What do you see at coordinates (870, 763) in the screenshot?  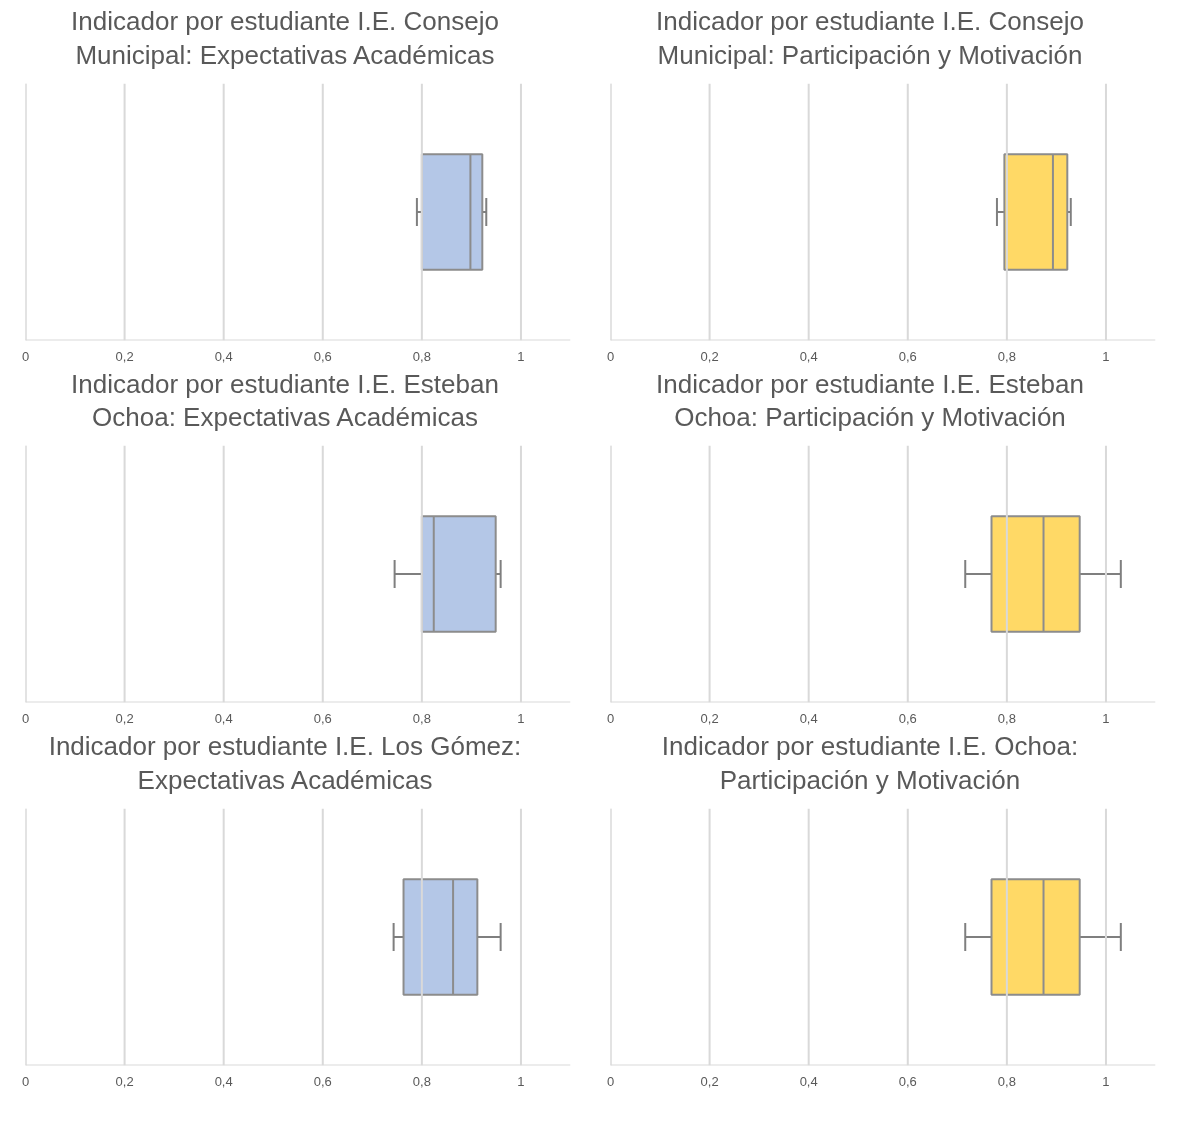 I see `chart-title: Indicador por estudiante I.E. Ochoa: Participación y Motivación` at bounding box center [870, 763].